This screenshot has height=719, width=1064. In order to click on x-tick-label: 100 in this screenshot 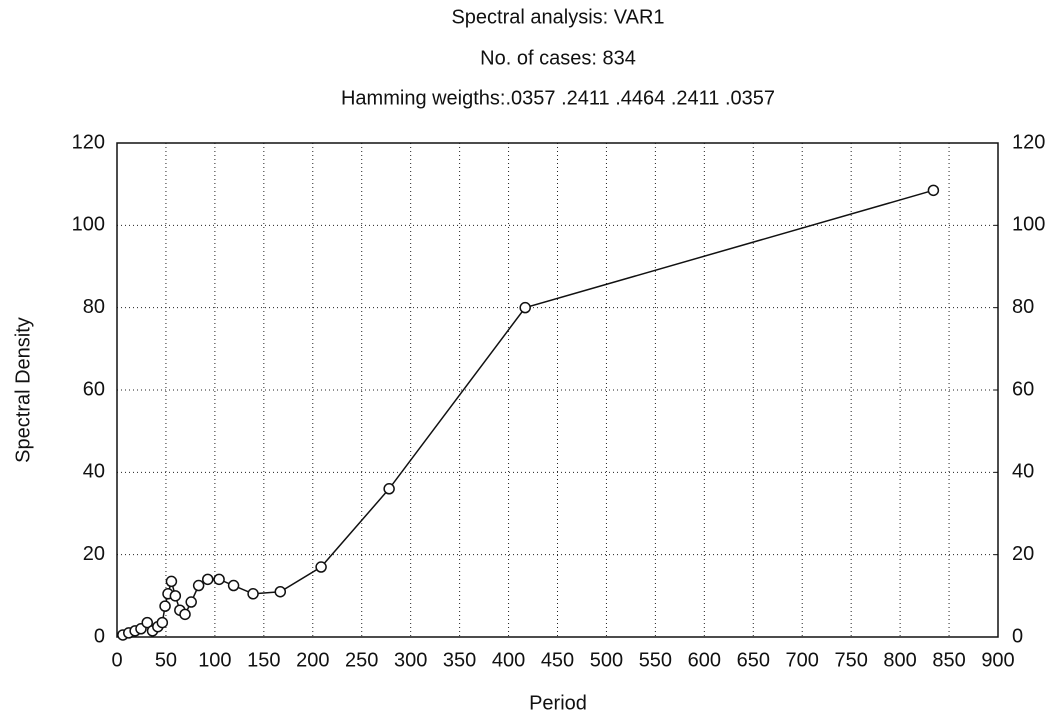, I will do `click(214, 660)`.